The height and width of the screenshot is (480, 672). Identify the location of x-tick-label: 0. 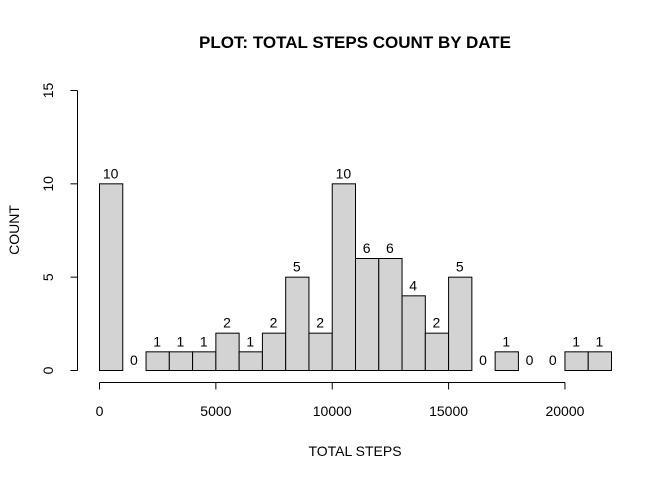
(100, 411).